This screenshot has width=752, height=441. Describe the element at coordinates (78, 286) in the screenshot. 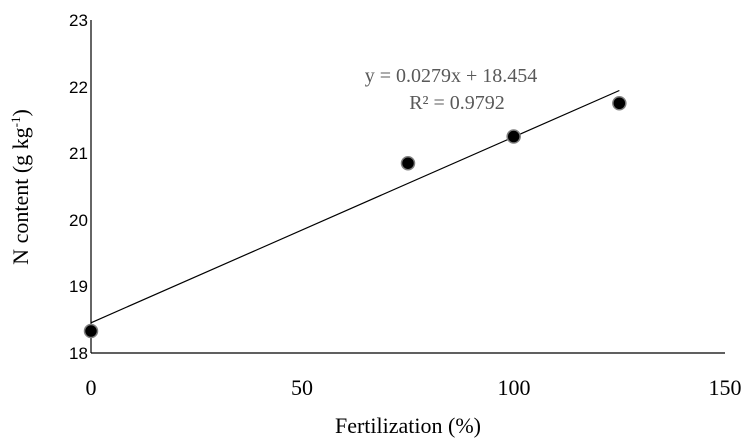

I see `y-tick-label: 19` at that location.